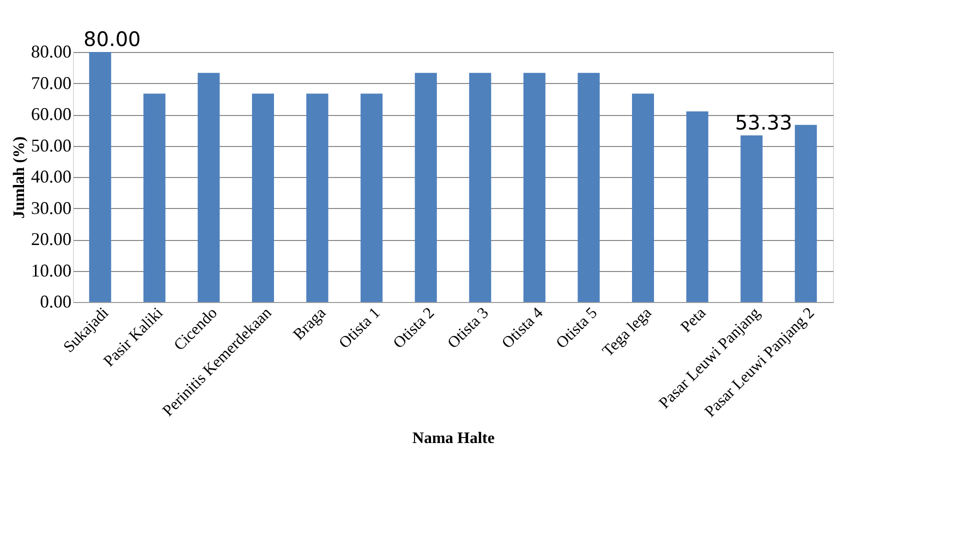  Describe the element at coordinates (112, 39) in the screenshot. I see `data-label: 80.00` at that location.